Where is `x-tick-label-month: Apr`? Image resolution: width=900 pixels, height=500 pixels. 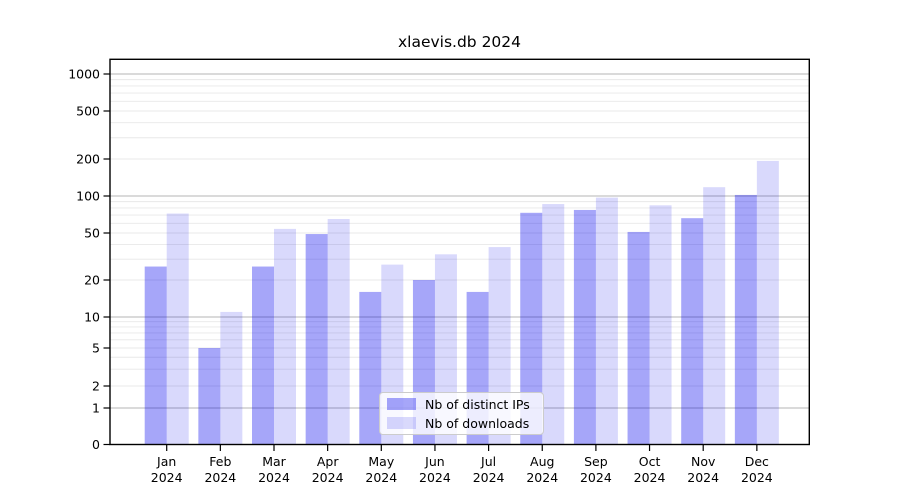 x-tick-label-month: Apr is located at coordinates (328, 461).